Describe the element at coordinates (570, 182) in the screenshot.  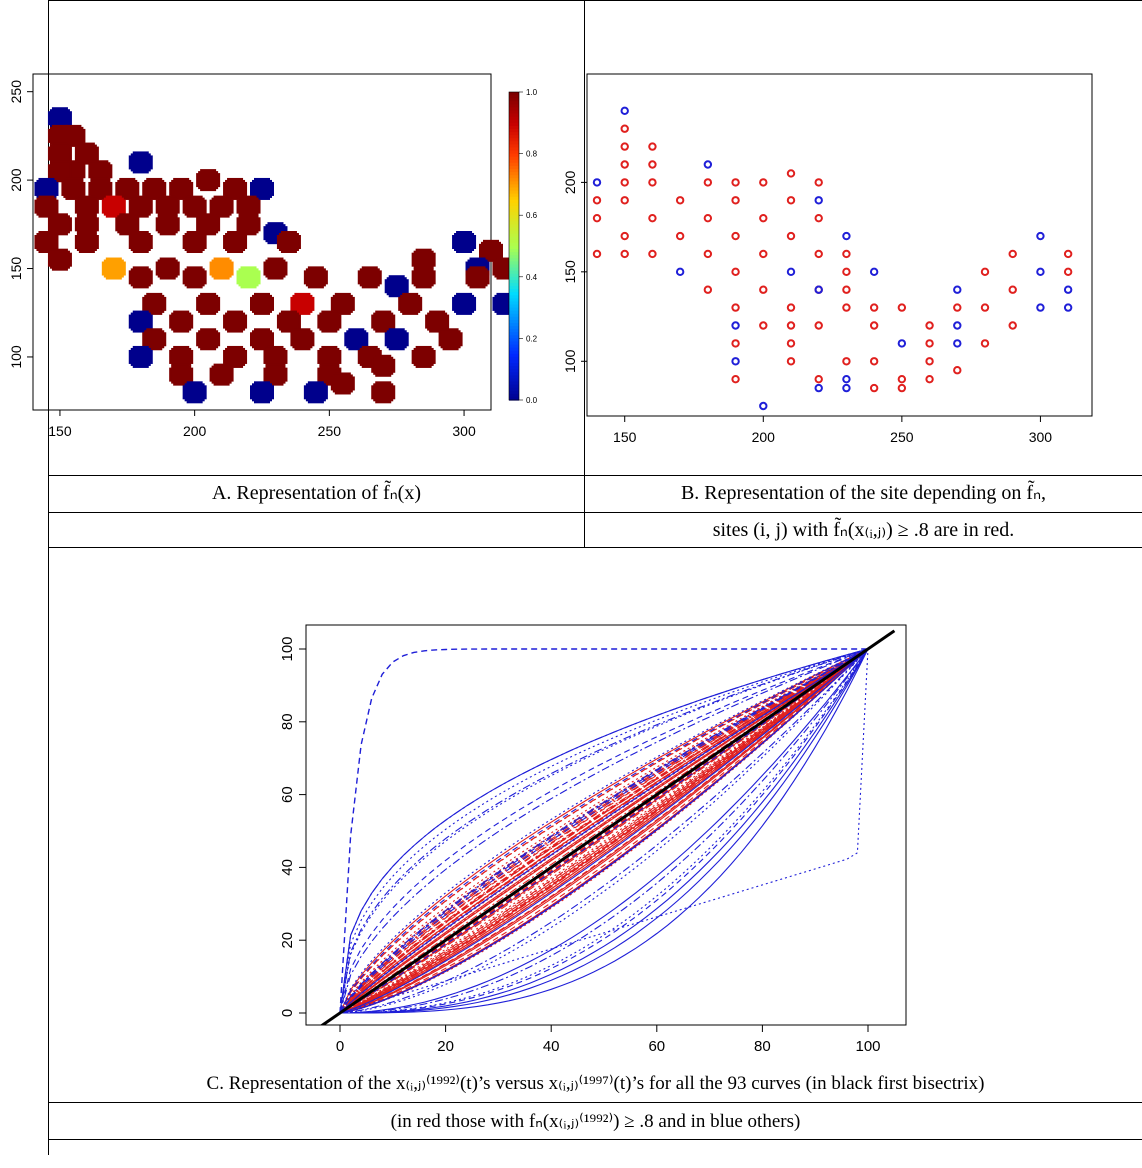
I see `y-tick-label: 200` at that location.